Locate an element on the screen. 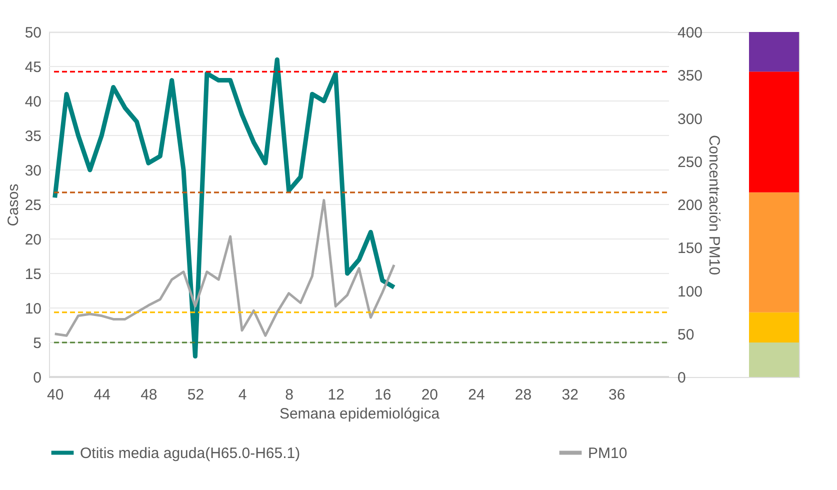  x-tick-label: 44 is located at coordinates (102, 395).